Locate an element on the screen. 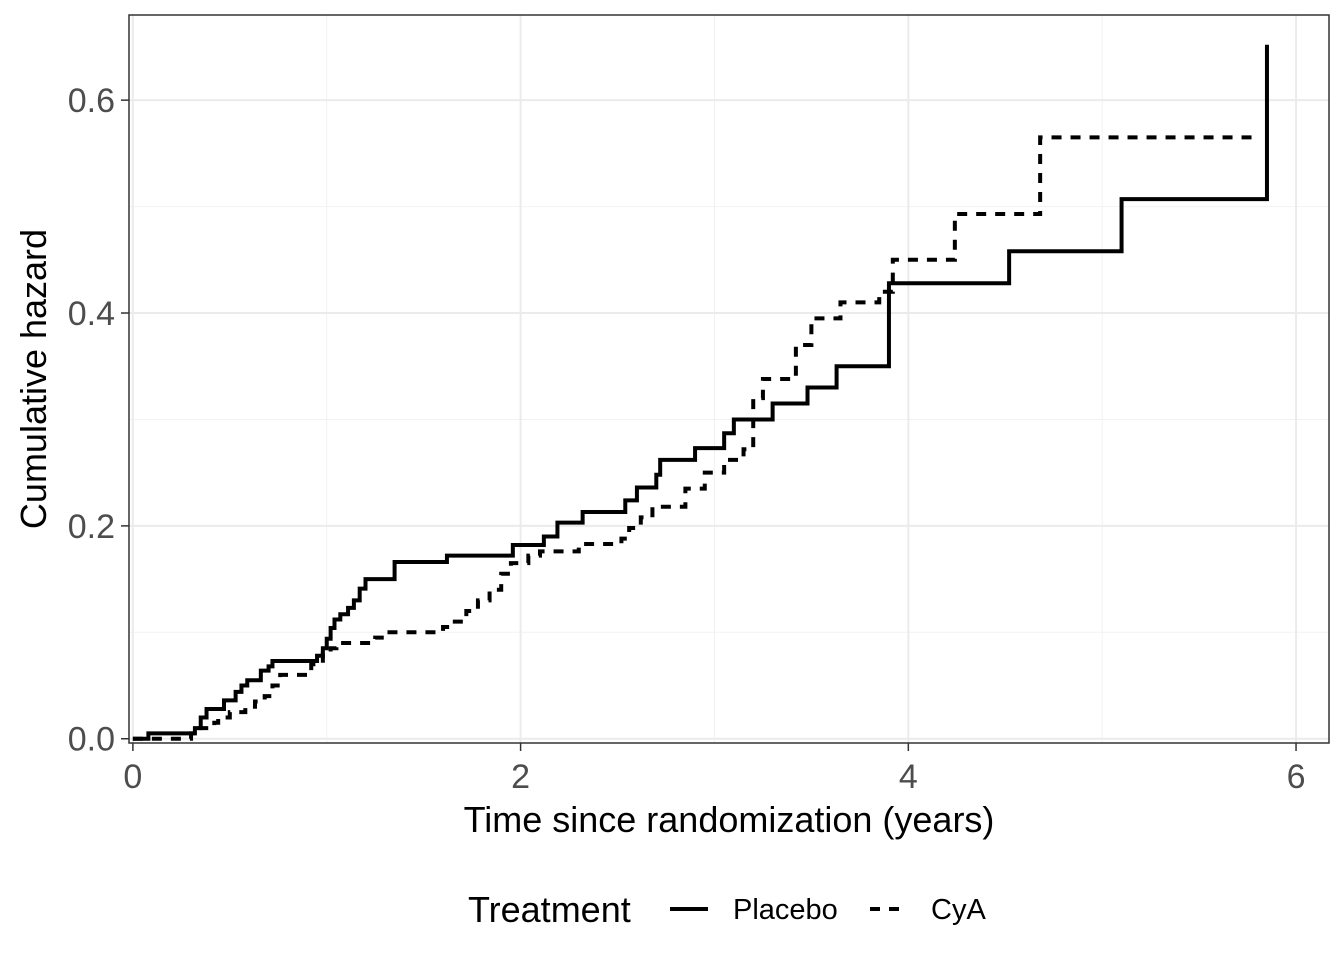  x-tick-label: 0 is located at coordinates (132, 777).